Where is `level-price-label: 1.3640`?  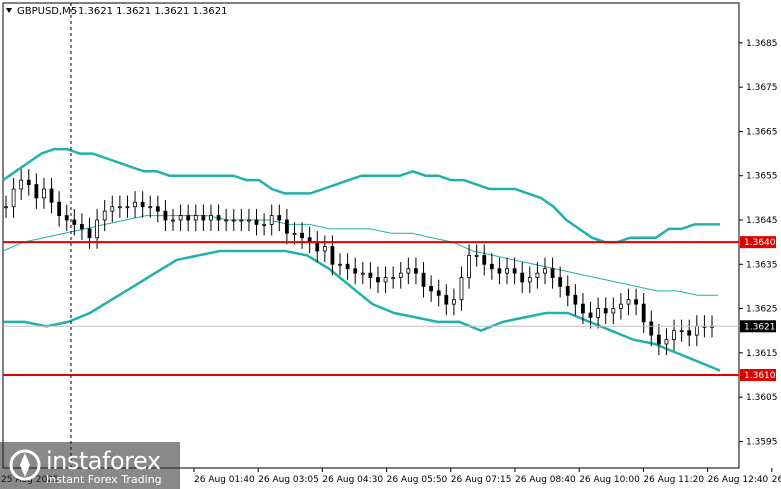 level-price-label: 1.3640 is located at coordinates (760, 243).